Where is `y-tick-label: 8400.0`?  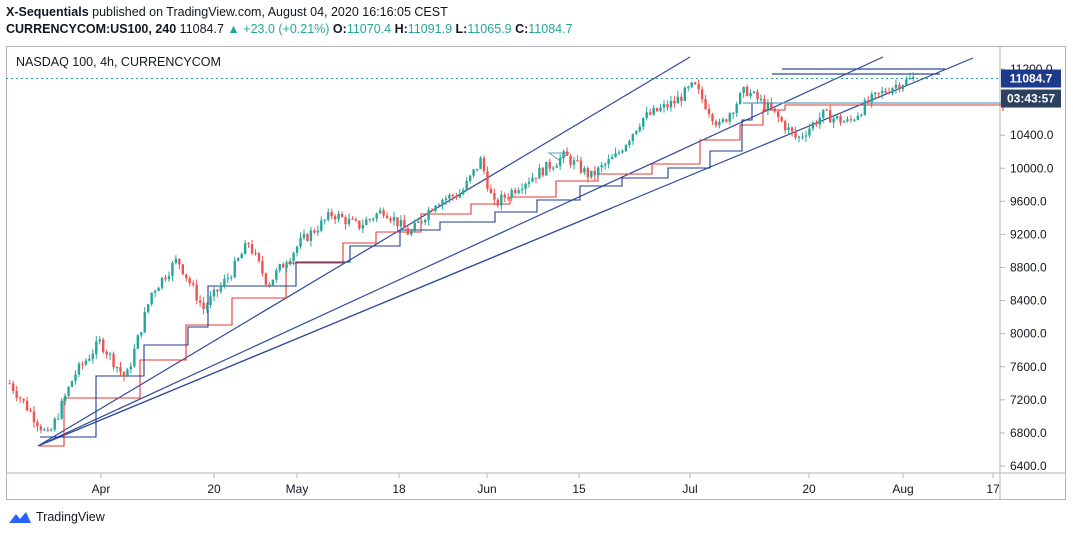 y-tick-label: 8400.0 is located at coordinates (1028, 301).